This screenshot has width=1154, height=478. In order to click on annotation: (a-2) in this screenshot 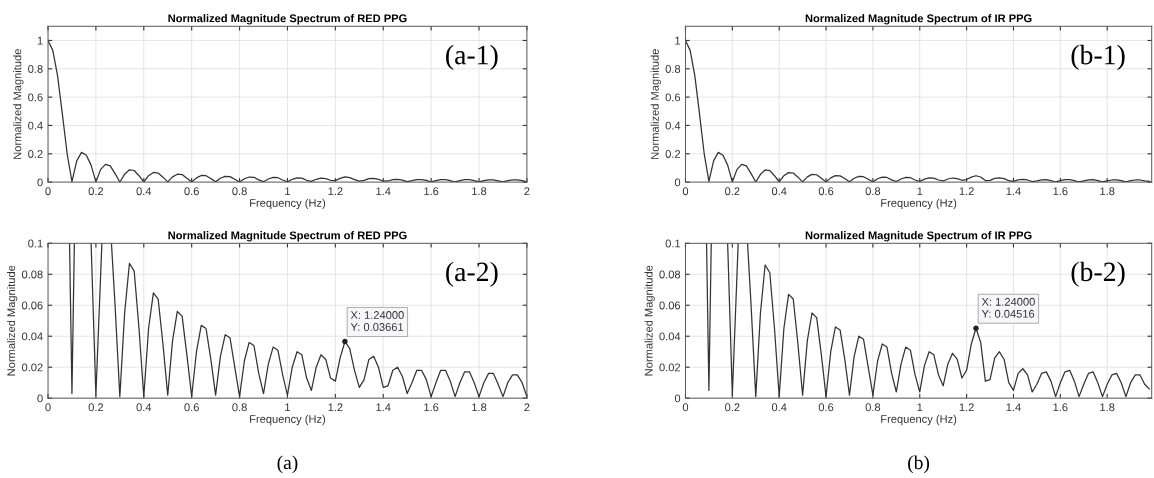, I will do `click(472, 274)`.